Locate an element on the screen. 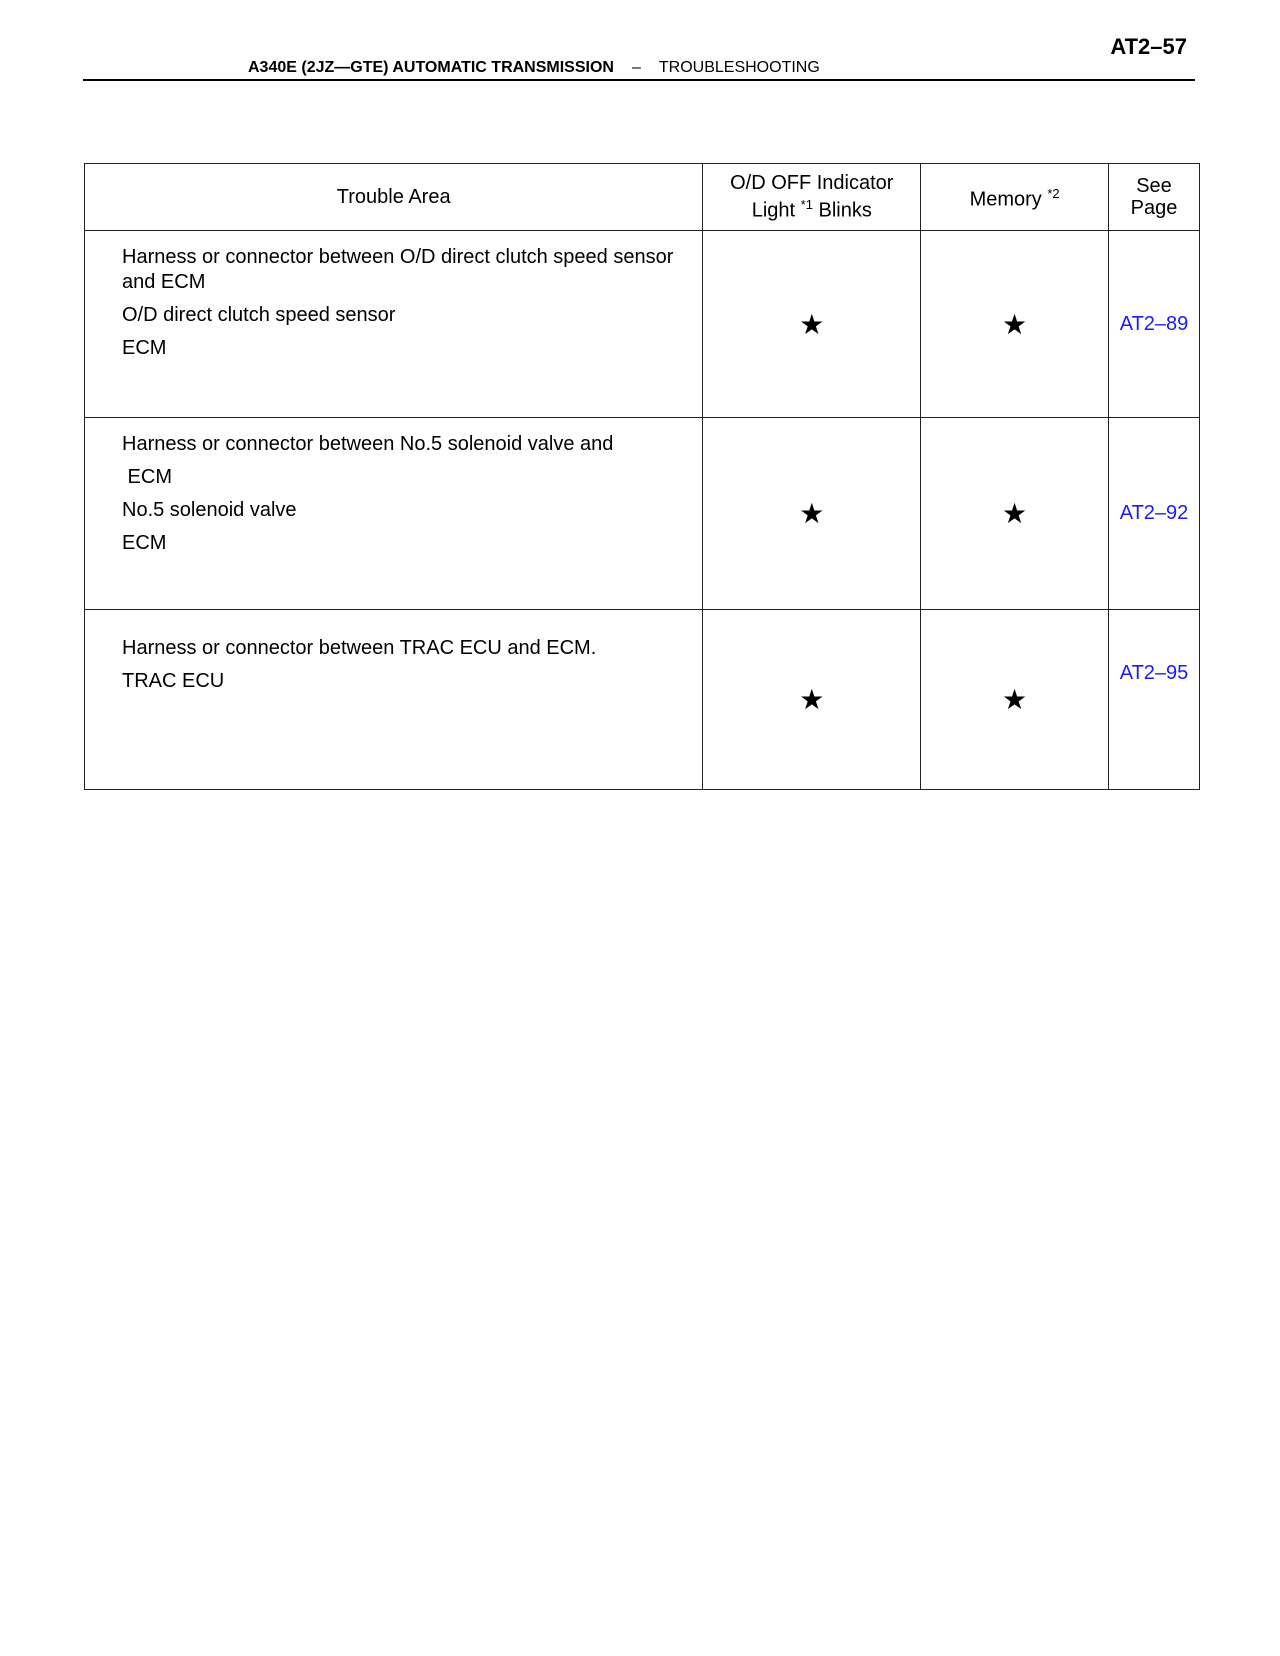 This screenshot has width=1280, height=1656. page-number: AT2–57 is located at coordinates (1148, 46).